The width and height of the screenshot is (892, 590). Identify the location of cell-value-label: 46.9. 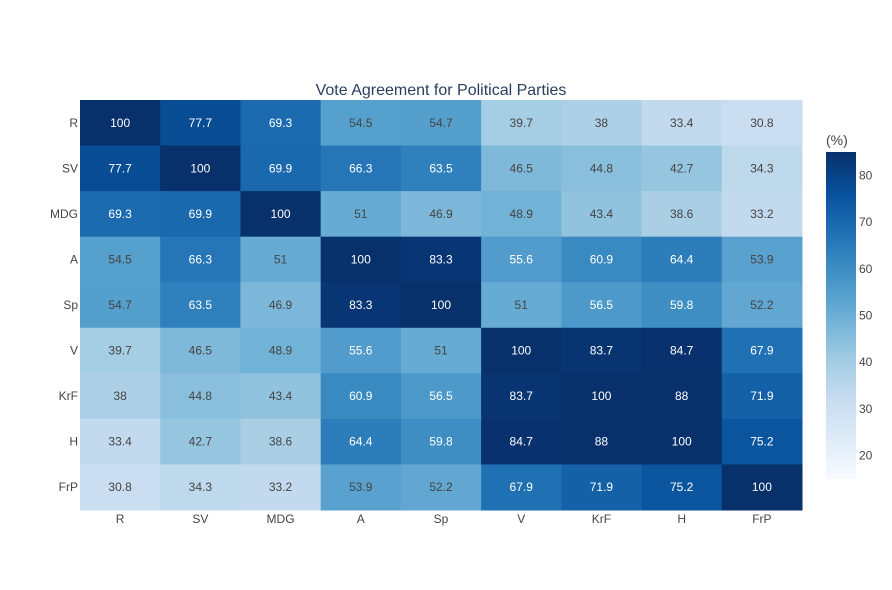
(441, 214).